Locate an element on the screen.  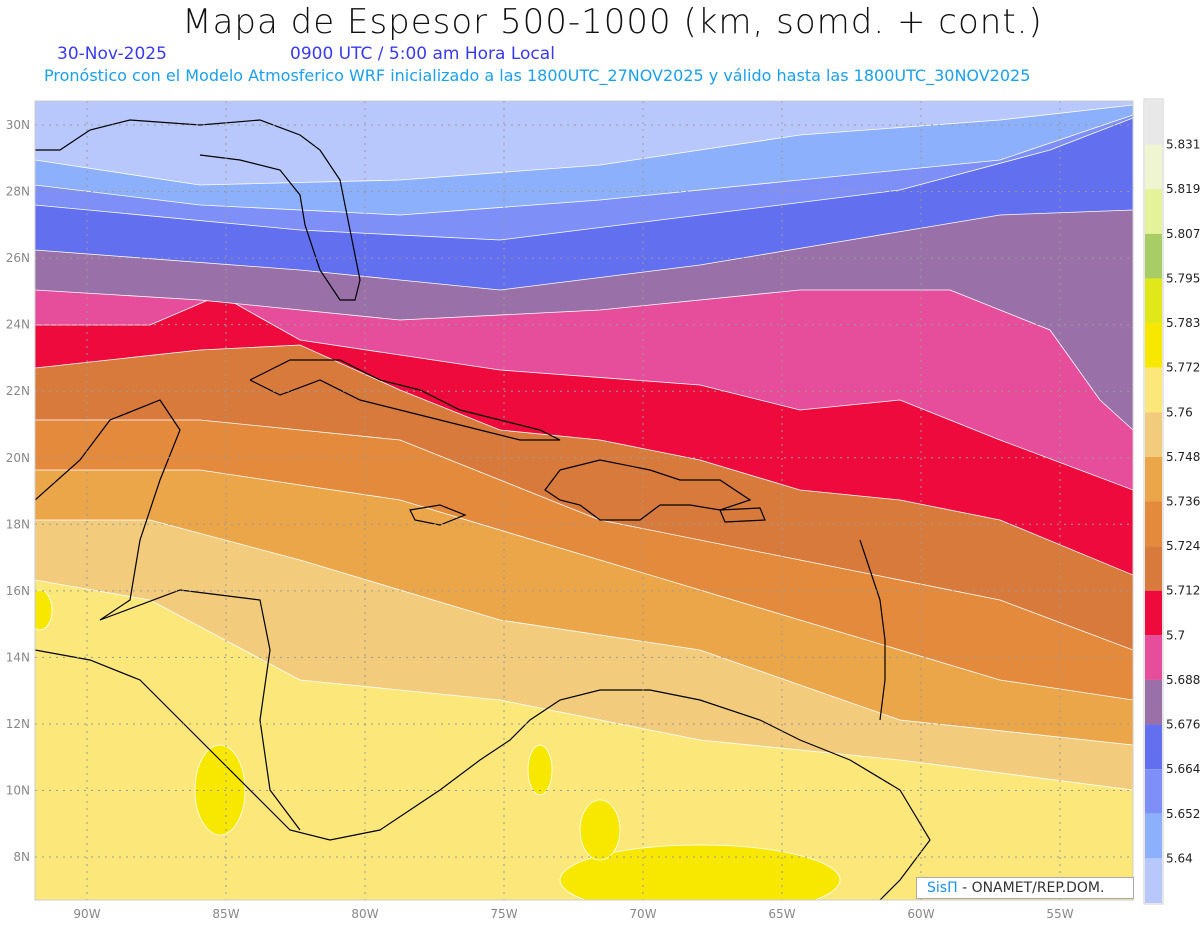
credit-box: SisΠ - ONAMET/REP.DOM. is located at coordinates (1025, 888).